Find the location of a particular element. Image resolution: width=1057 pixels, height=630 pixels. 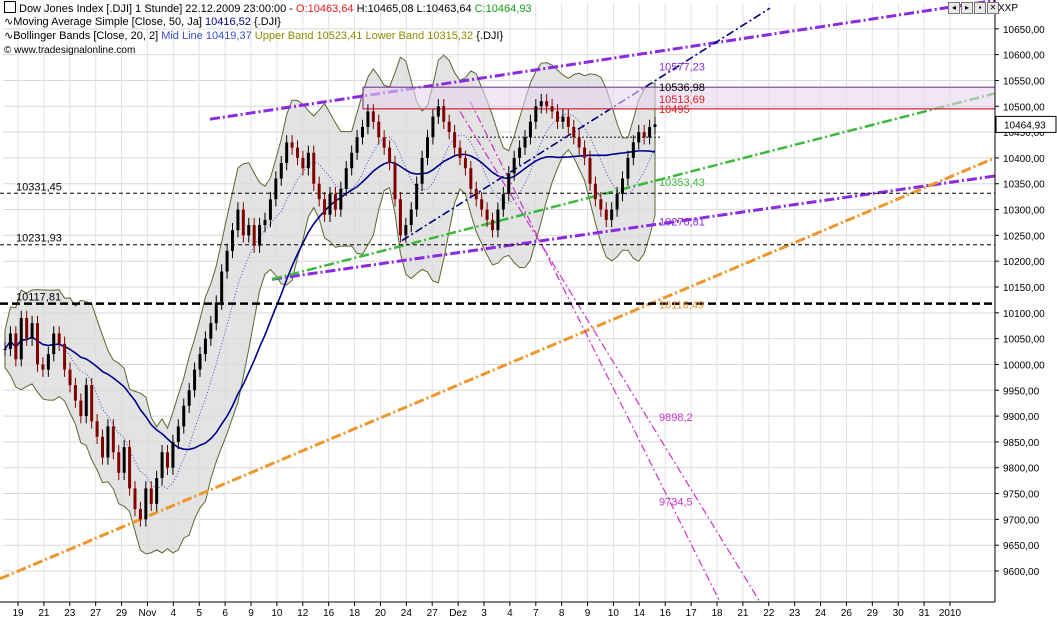

x-tick-label: 23 is located at coordinates (70, 613).